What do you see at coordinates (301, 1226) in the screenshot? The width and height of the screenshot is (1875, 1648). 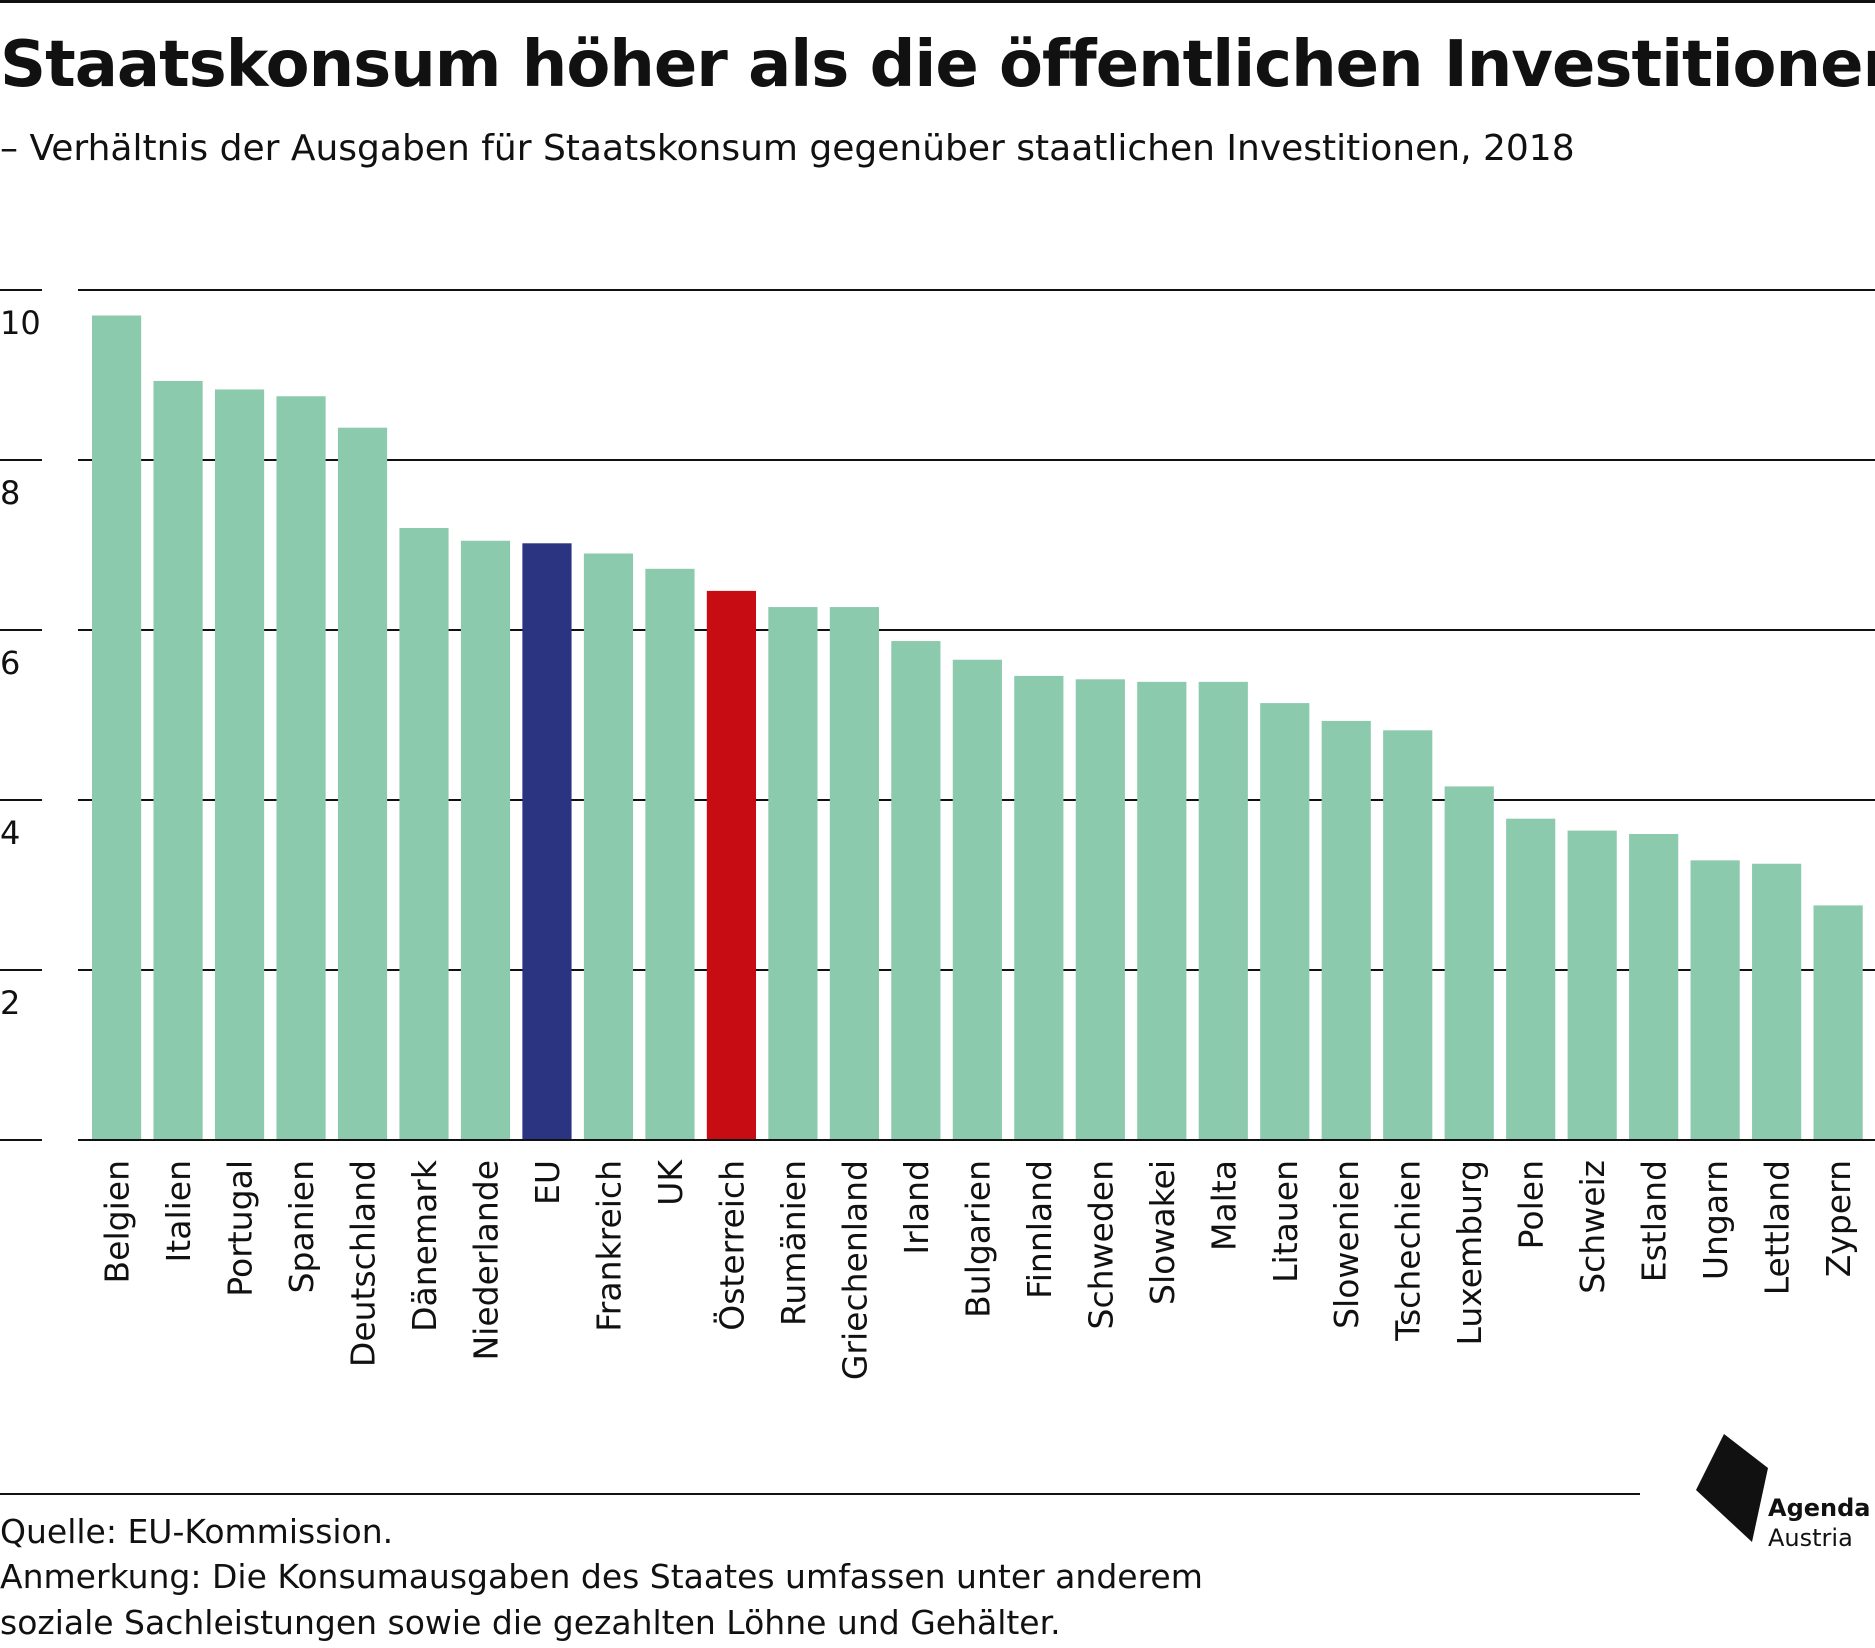 I see `x-tick-label: Spanien` at bounding box center [301, 1226].